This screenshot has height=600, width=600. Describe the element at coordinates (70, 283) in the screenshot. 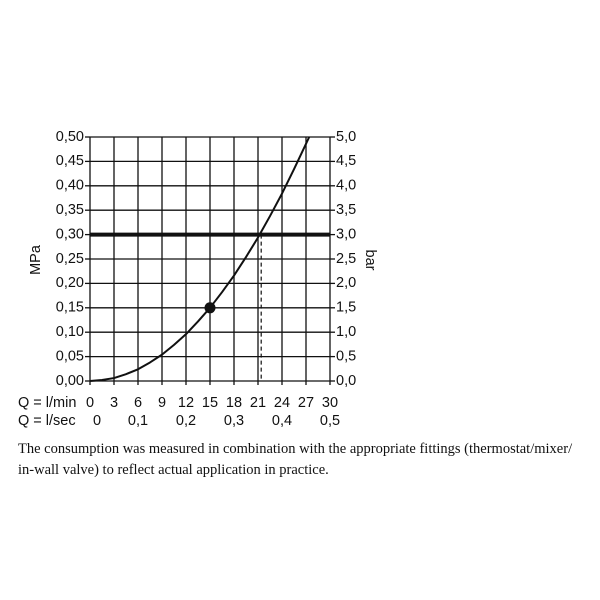

I see `y-tick-label: 0,20` at that location.